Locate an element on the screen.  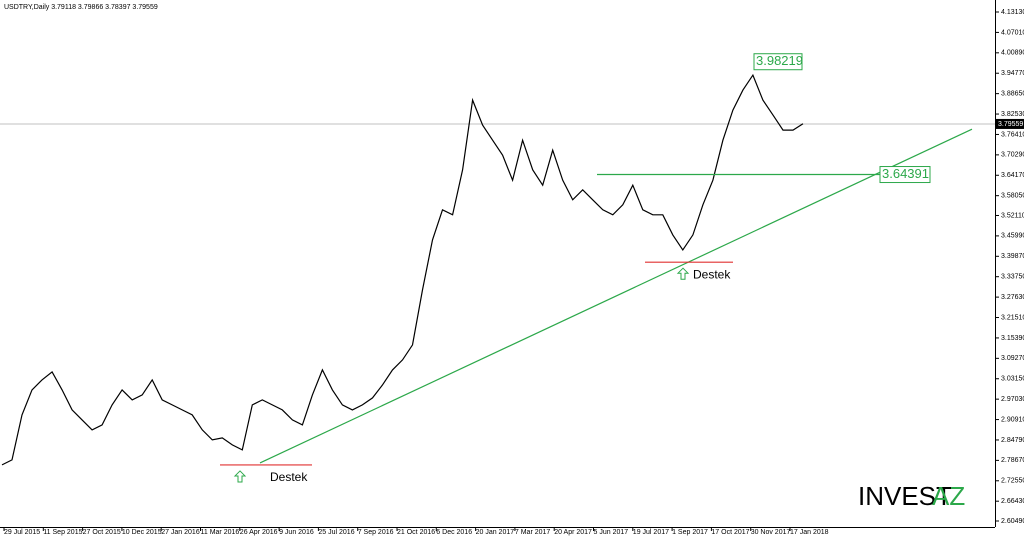
x-tick-label: 19 Jul 2017 is located at coordinates (651, 532).